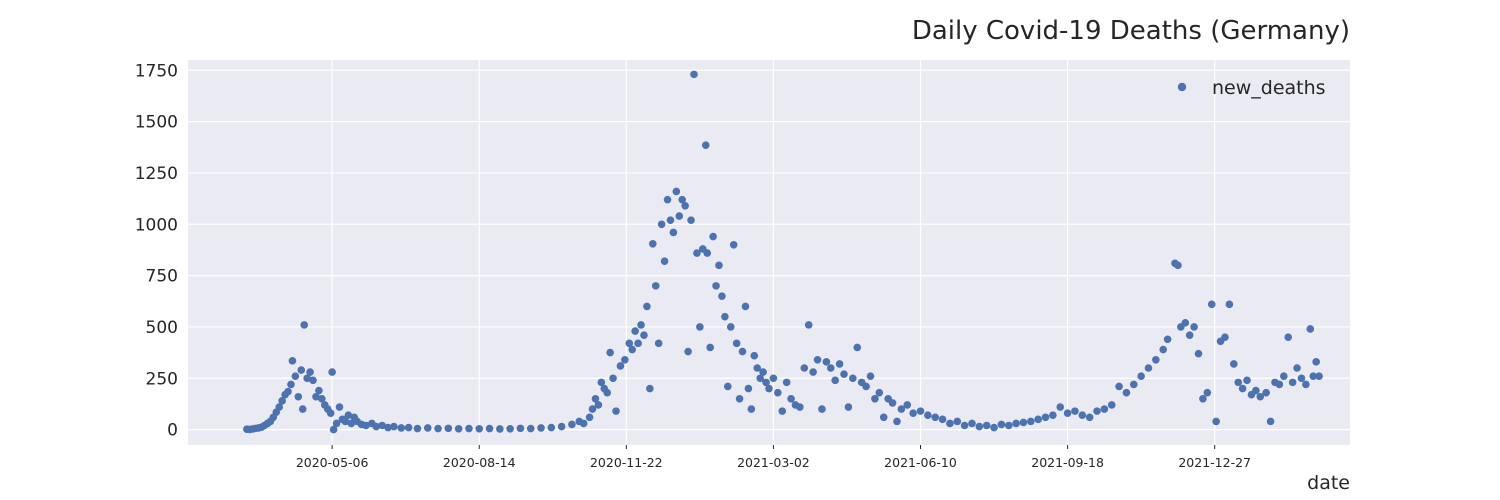  Describe the element at coordinates (162, 277) in the screenshot. I see `y-tick-label: 750` at that location.